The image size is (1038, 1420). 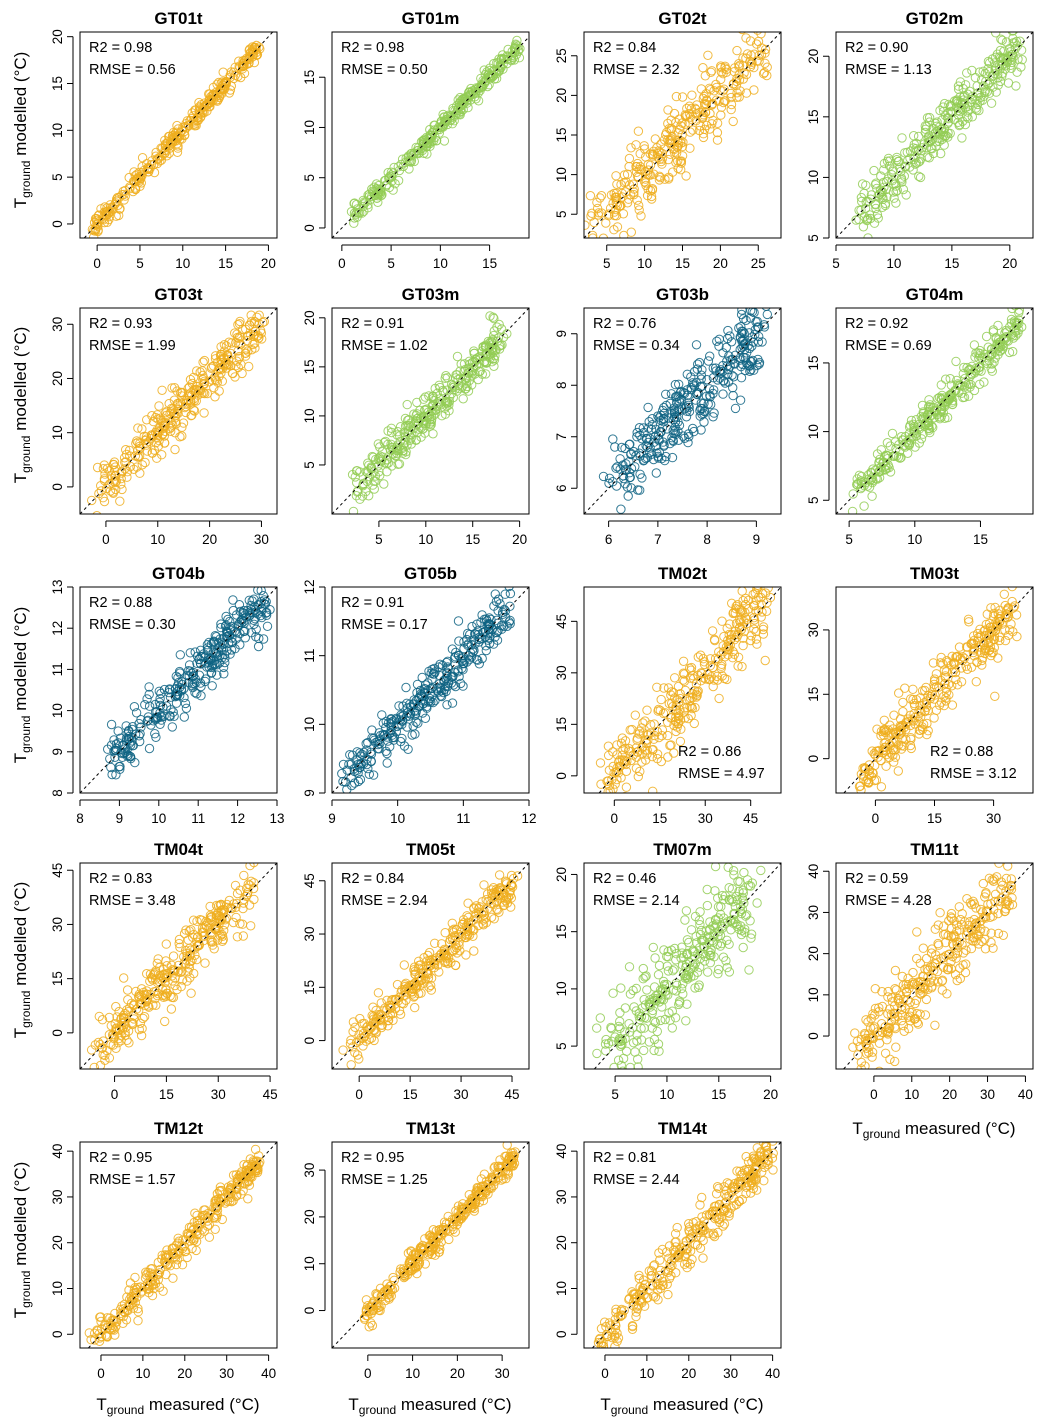 I want to click on rmse-label: RMSE = 1.99, so click(x=132, y=346).